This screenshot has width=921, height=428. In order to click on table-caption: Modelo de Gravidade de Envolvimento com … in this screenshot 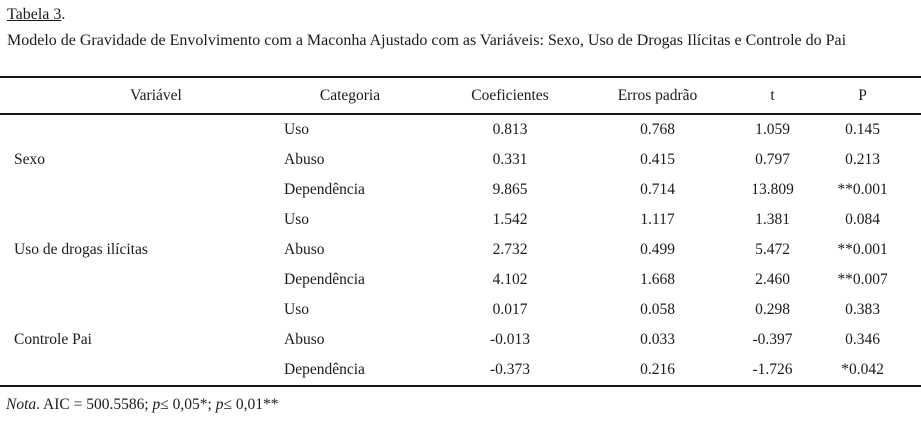, I will do `click(427, 40)`.